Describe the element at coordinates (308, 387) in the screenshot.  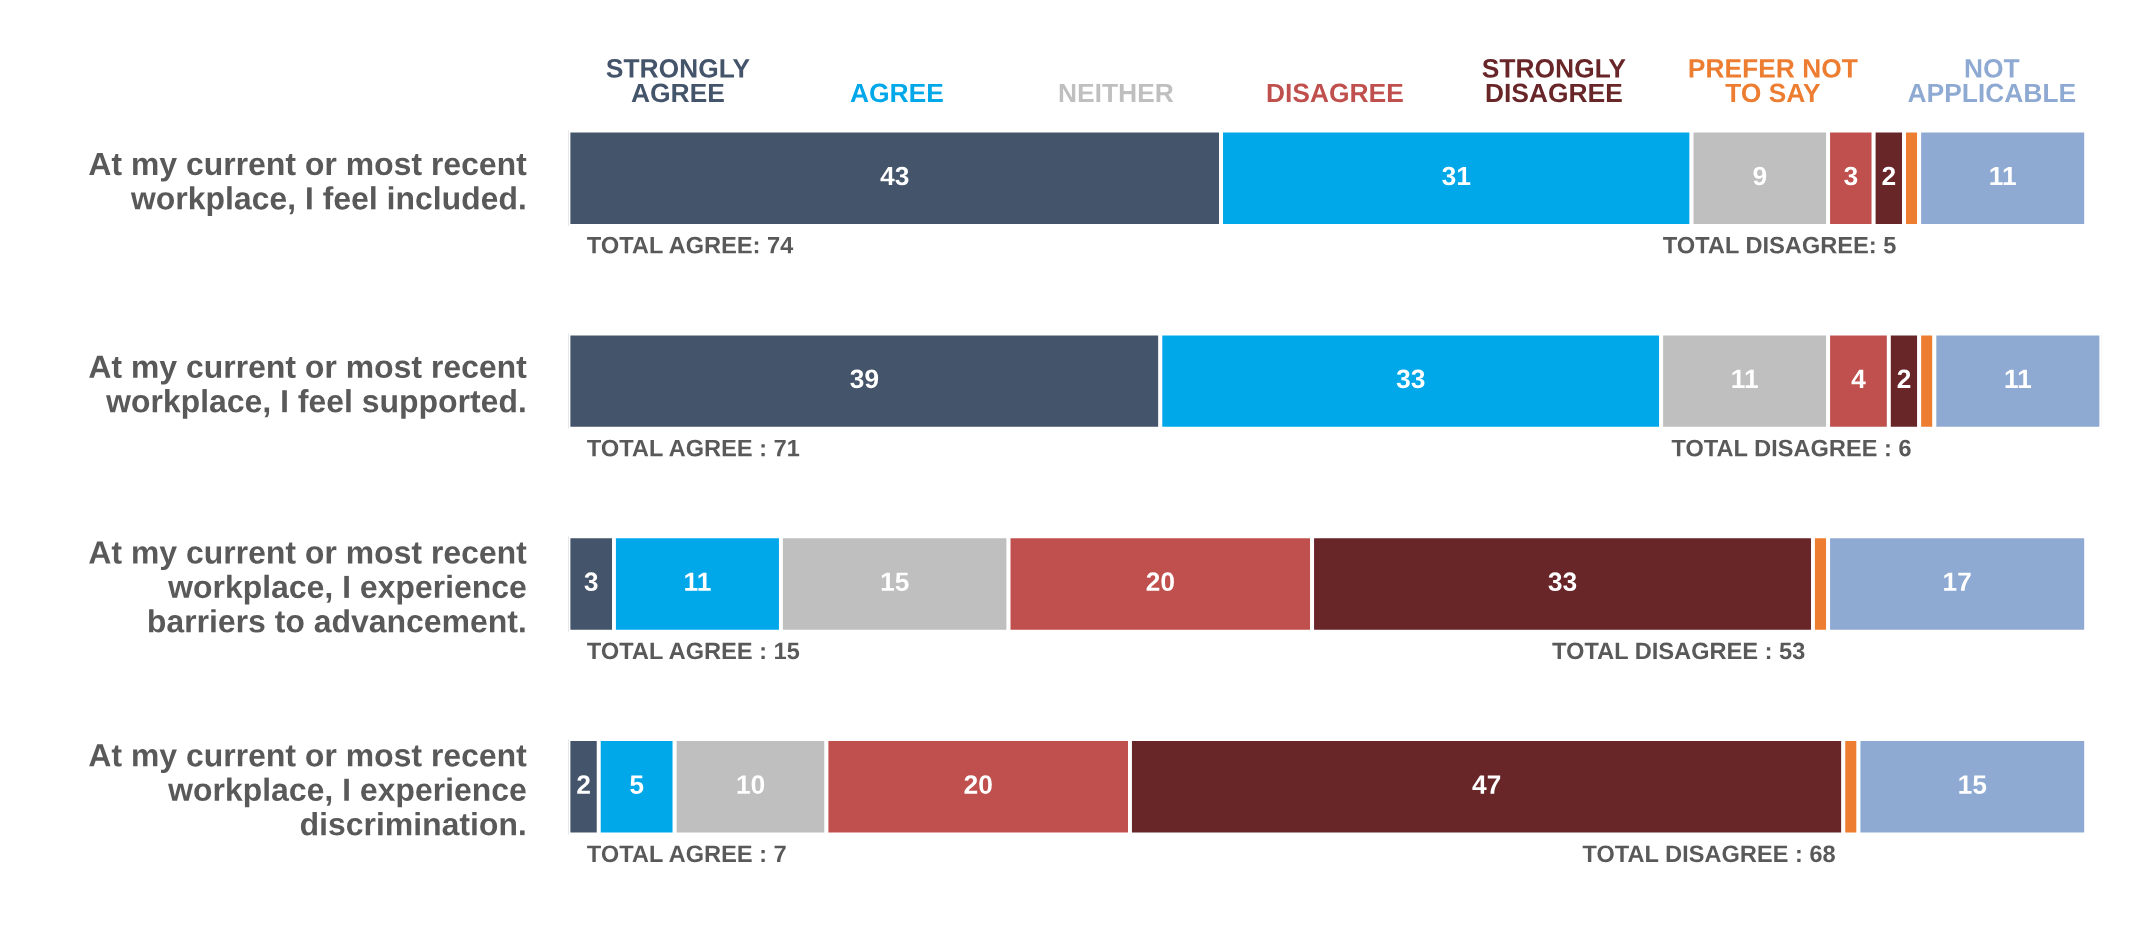
I see `y-tick-label: At my current or most recent workplace, I feel supported.` at that location.